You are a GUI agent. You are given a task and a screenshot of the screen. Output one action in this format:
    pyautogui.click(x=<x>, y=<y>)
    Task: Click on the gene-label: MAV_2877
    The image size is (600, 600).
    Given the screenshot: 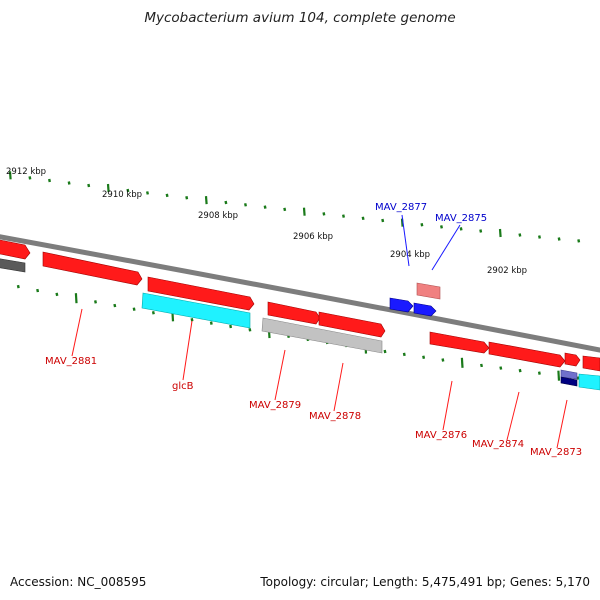 What is the action you would take?
    pyautogui.click(x=401, y=207)
    